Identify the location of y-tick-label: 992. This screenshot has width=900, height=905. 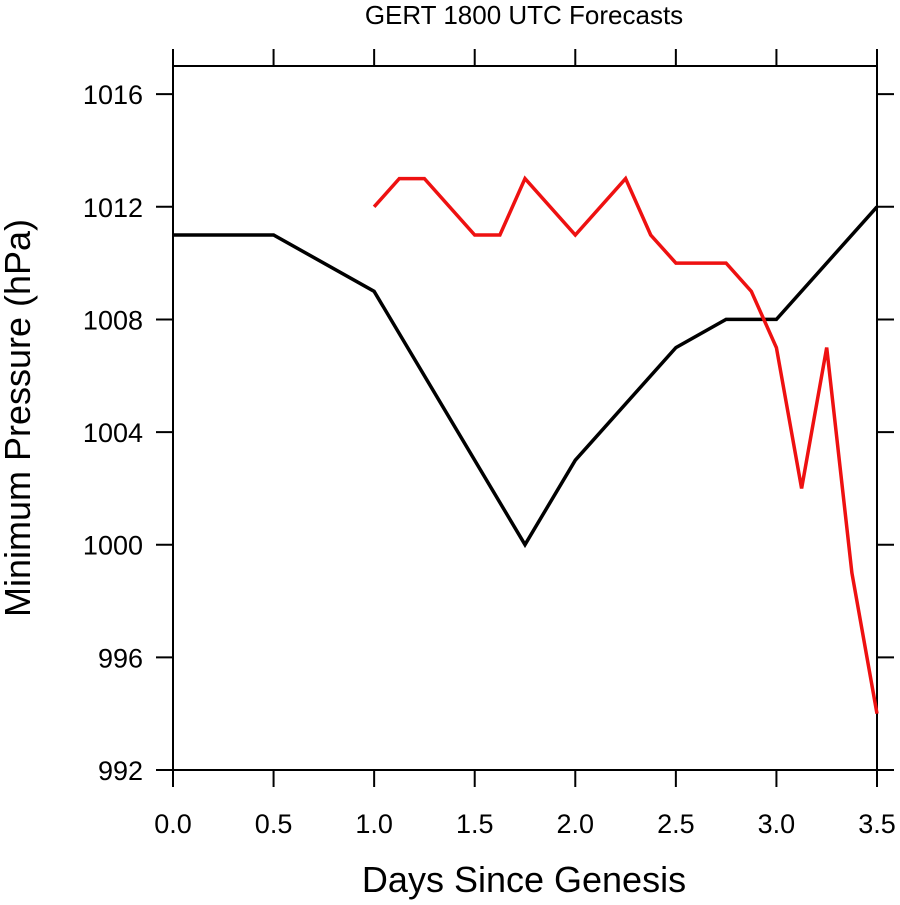
(120, 771).